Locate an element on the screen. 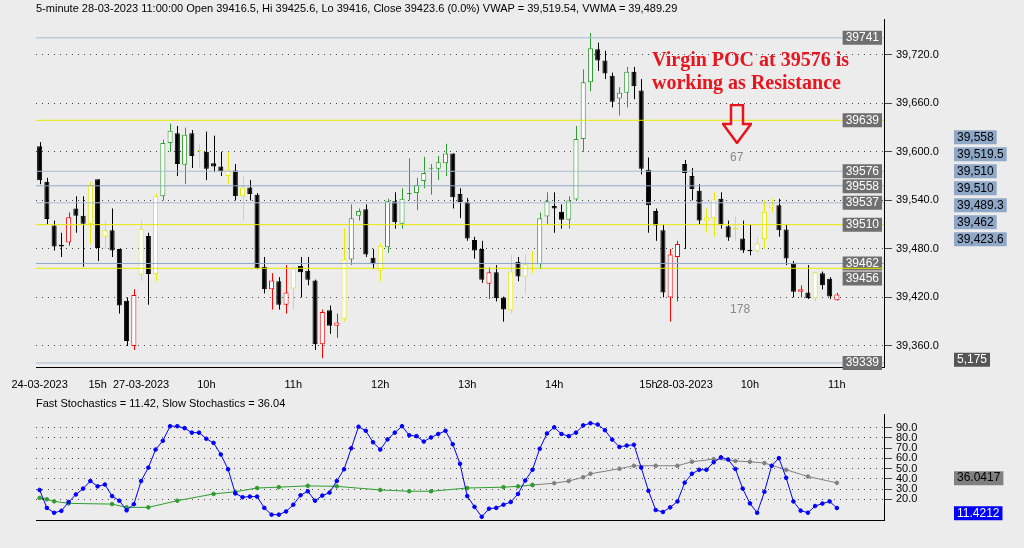 This screenshot has width=1024, height=548. ref-line-label: 39456 is located at coordinates (862, 277).